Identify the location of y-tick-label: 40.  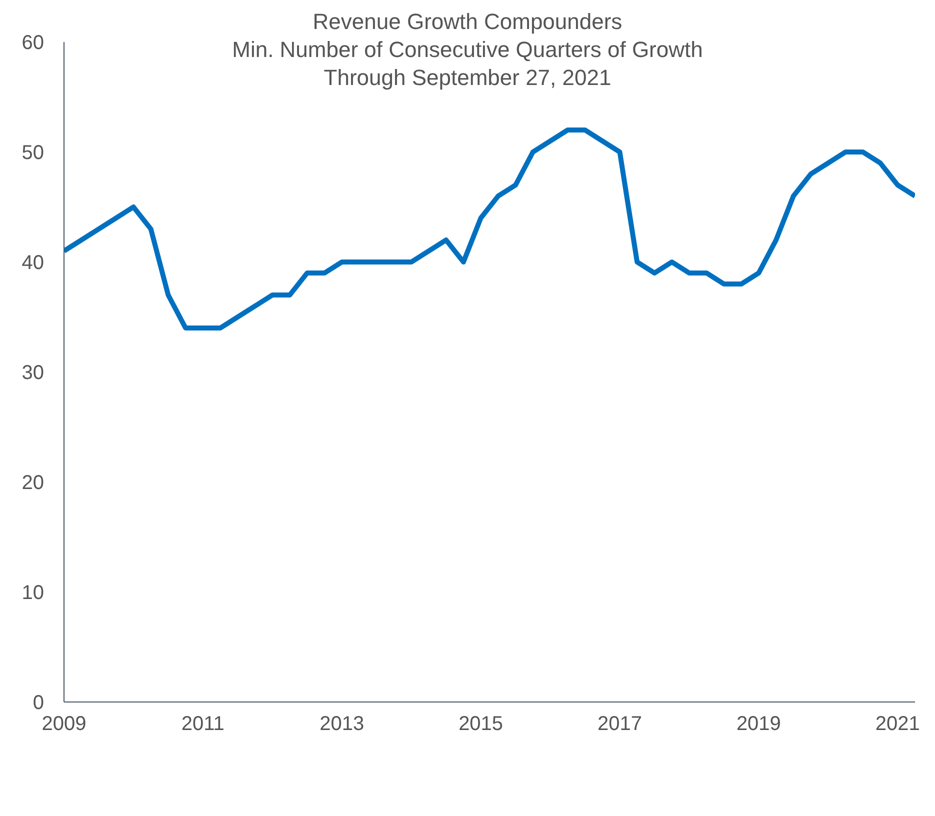
(33, 263).